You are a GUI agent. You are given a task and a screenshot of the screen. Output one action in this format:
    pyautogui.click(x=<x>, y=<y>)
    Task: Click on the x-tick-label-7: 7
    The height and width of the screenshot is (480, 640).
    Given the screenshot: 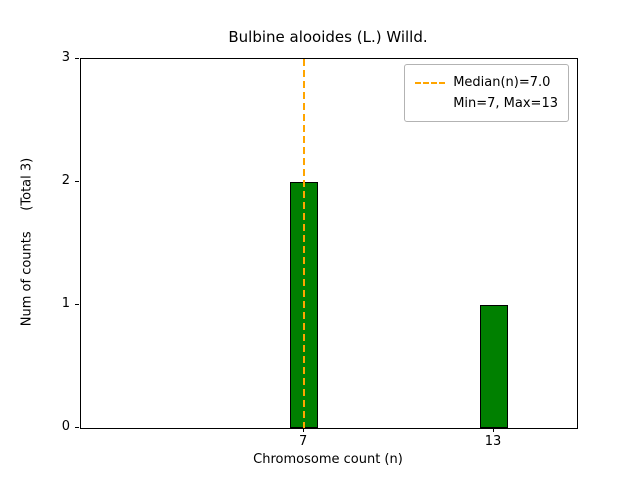 What is the action you would take?
    pyautogui.click(x=303, y=441)
    